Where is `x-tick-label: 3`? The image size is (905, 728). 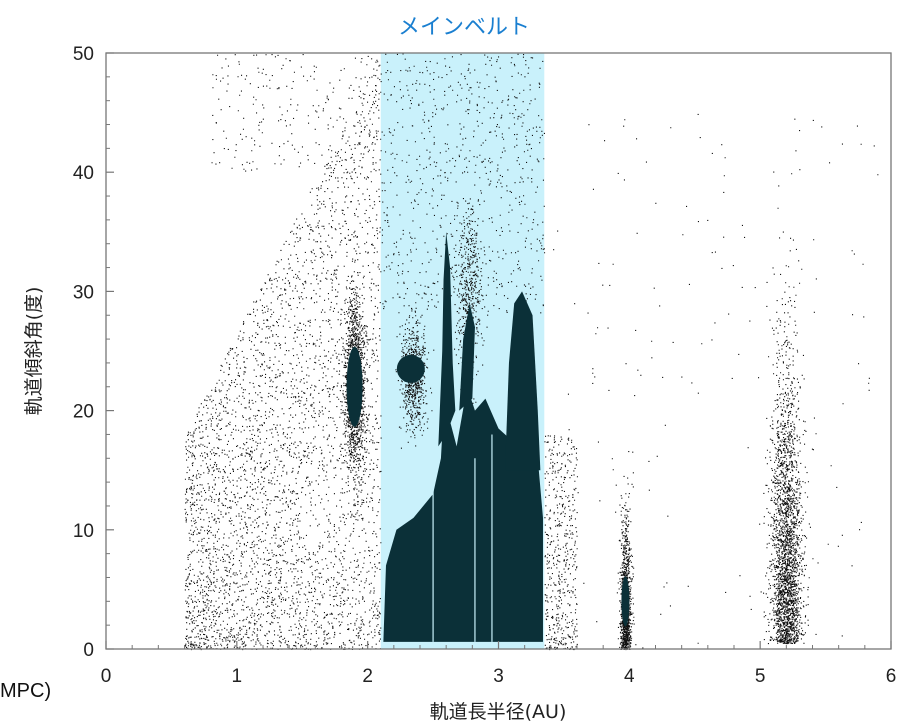 x-tick-label: 3 is located at coordinates (498, 676).